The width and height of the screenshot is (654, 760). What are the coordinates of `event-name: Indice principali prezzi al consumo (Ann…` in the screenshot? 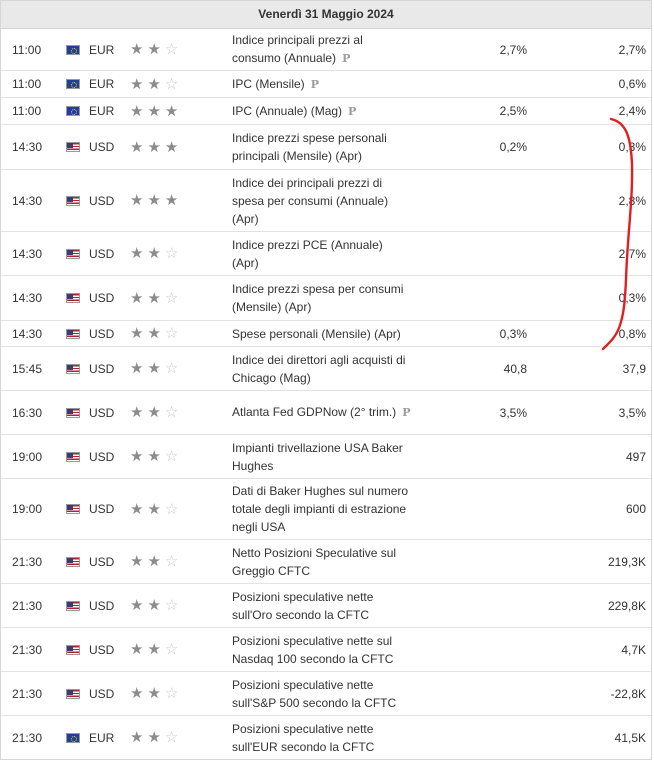 It's located at (297, 49).